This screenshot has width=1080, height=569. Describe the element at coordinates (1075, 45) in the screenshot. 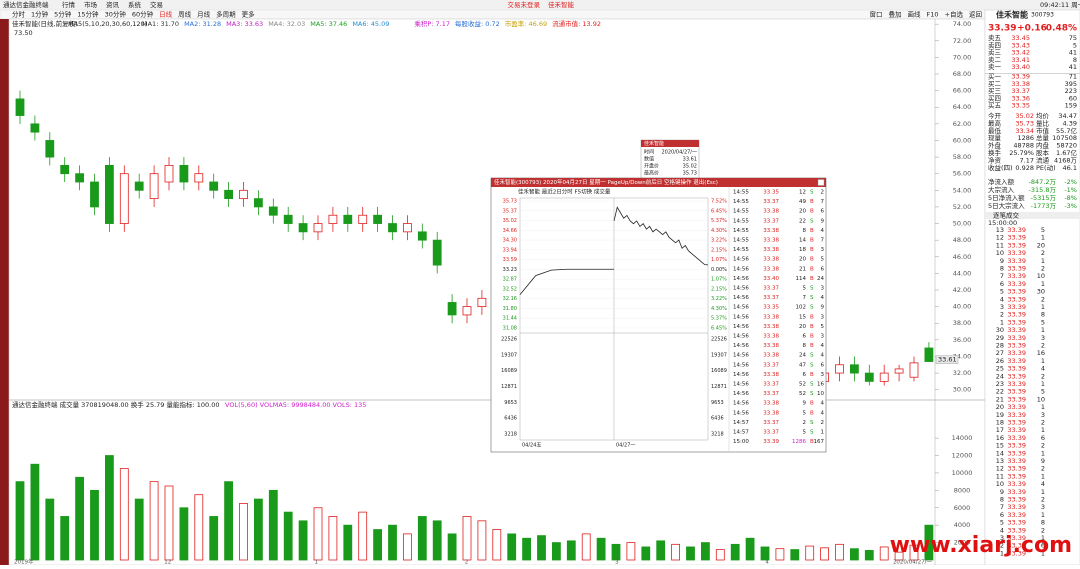

I see `book-volume: 5` at that location.